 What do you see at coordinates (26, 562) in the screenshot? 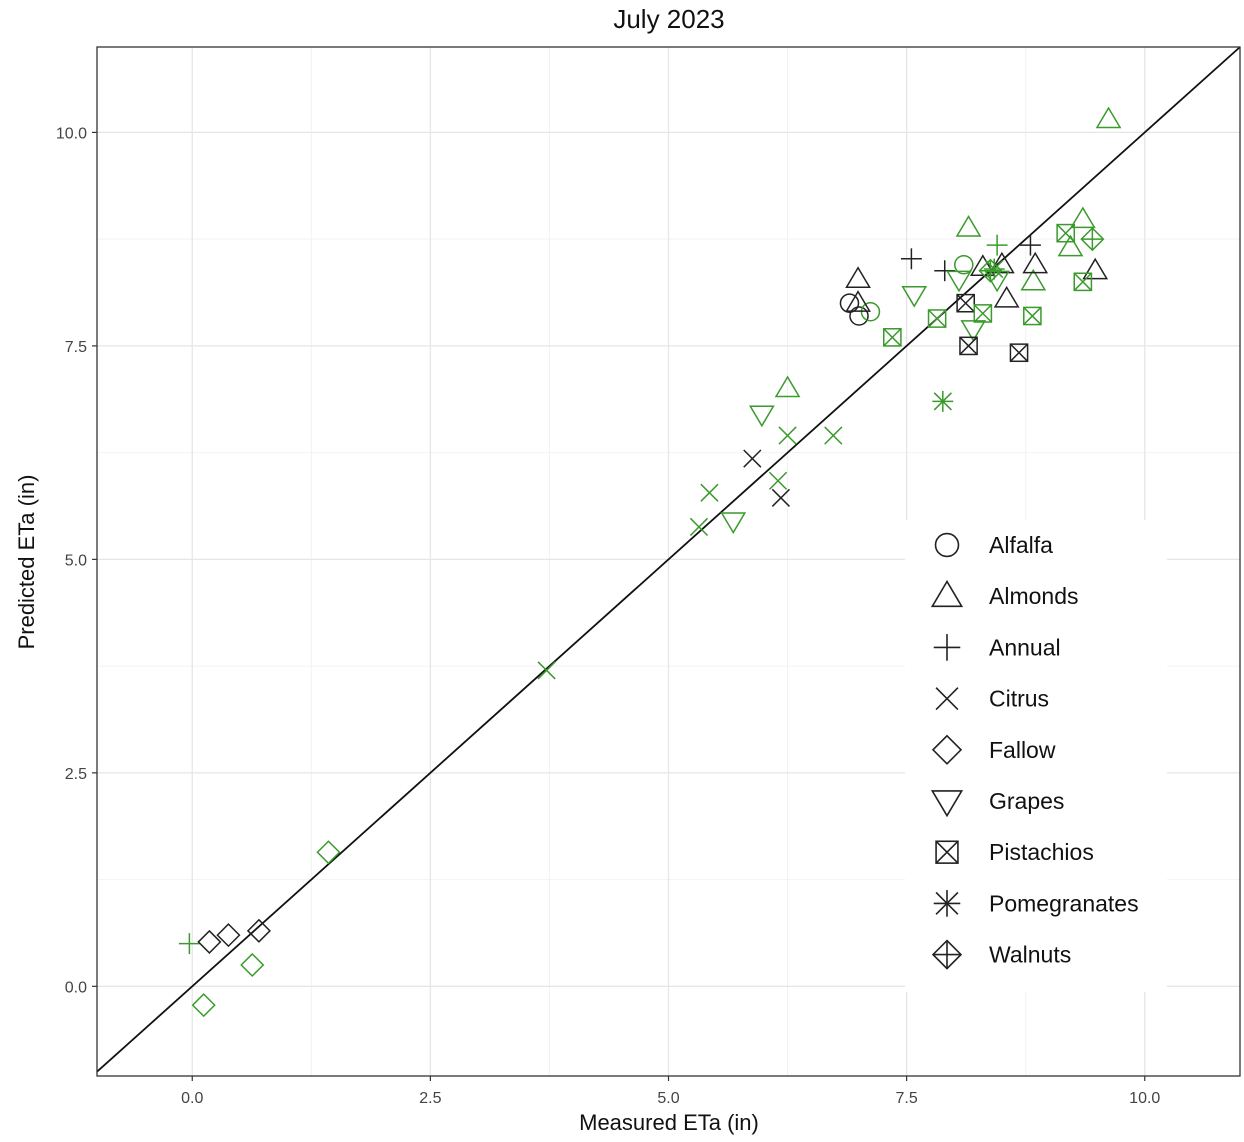
I see `y-axis-title: Predicted ETa (in)` at bounding box center [26, 562].